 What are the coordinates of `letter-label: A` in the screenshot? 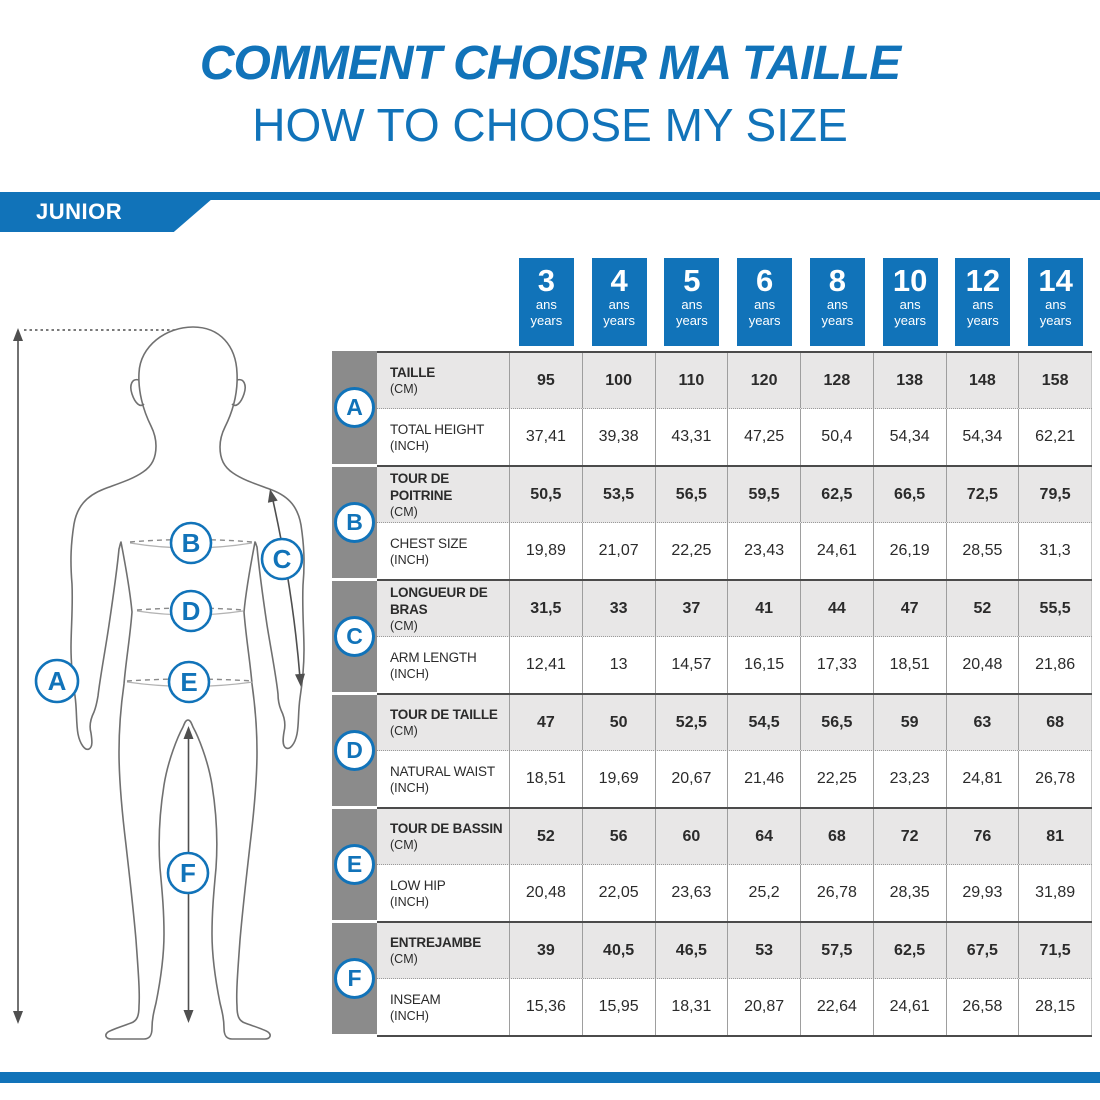 It's located at (354, 407).